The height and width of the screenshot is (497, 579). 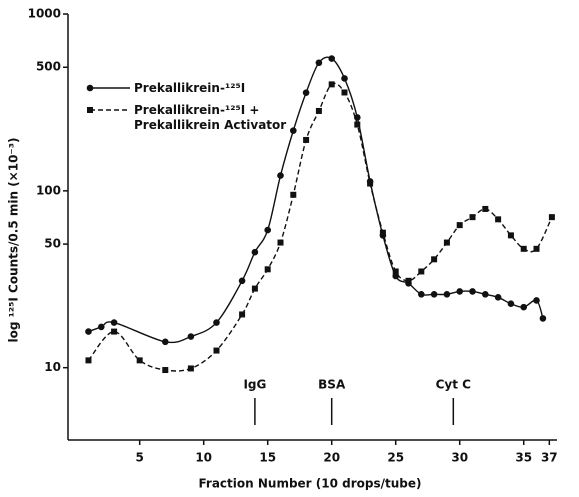 What do you see at coordinates (549, 458) in the screenshot?
I see `x-tick-label: 37` at bounding box center [549, 458].